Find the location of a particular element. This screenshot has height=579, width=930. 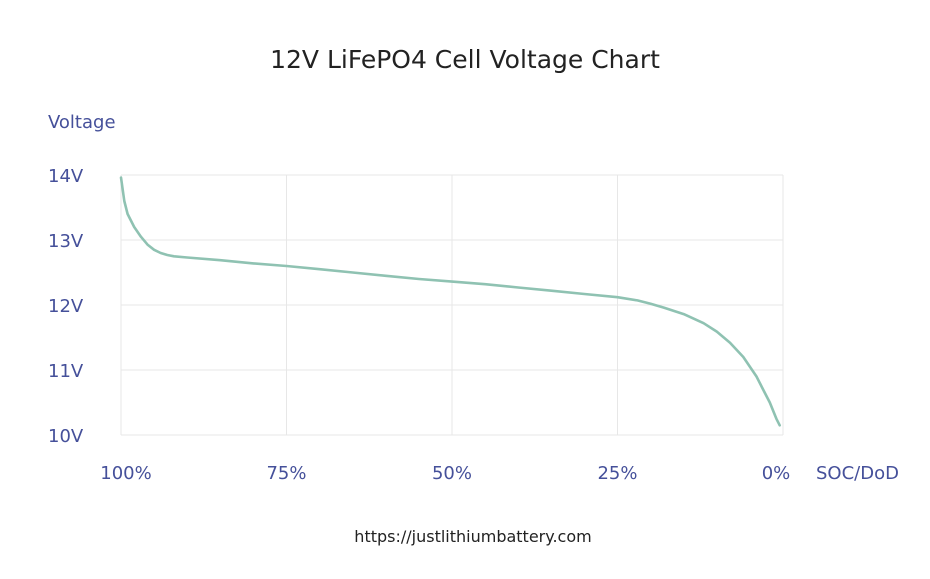

source-url: https://justlithiumbattery.com is located at coordinates (472, 536).